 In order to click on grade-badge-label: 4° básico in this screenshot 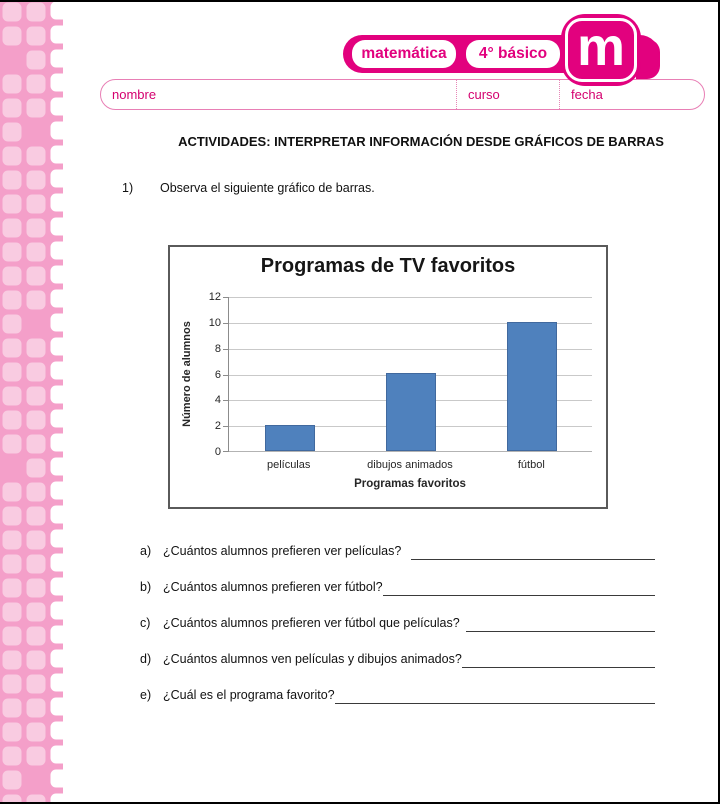, I will do `click(513, 53)`.